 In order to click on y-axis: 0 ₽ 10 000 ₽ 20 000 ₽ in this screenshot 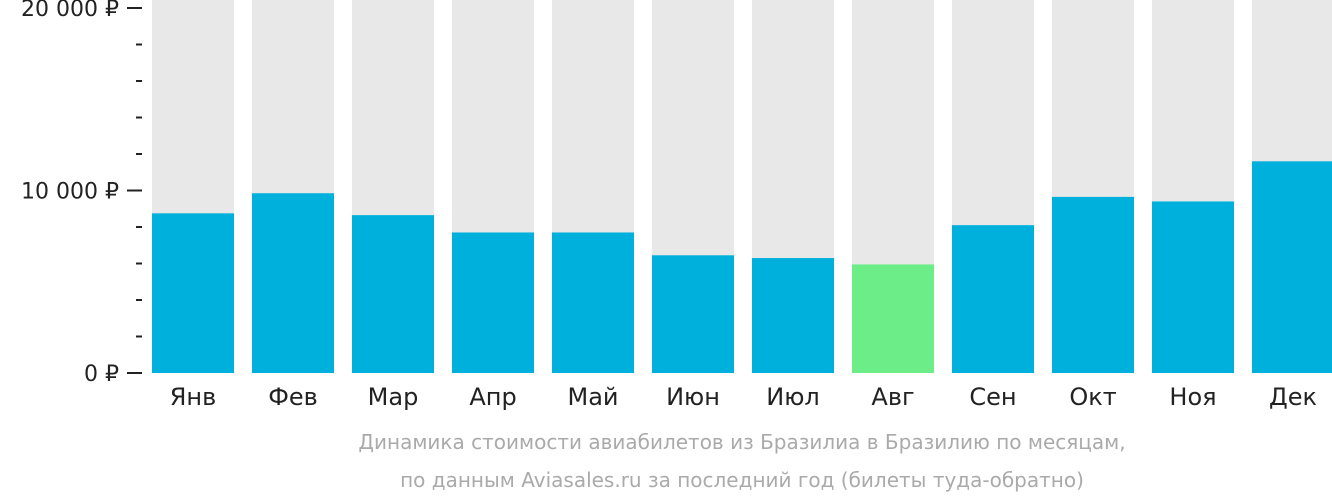, I will do `click(81, 193)`.